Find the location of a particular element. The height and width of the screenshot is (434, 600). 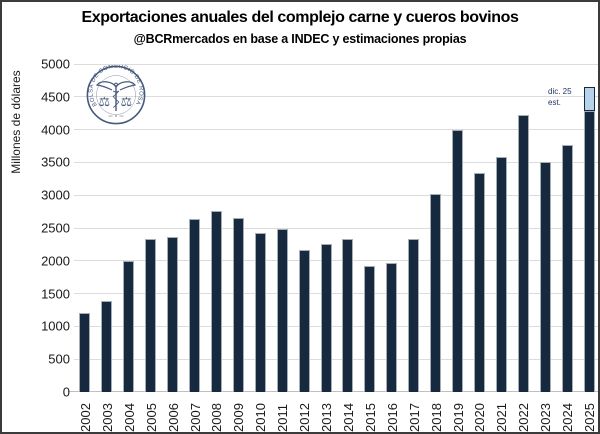

estimate-annotation: dic. 25 est. is located at coordinates (560, 97).